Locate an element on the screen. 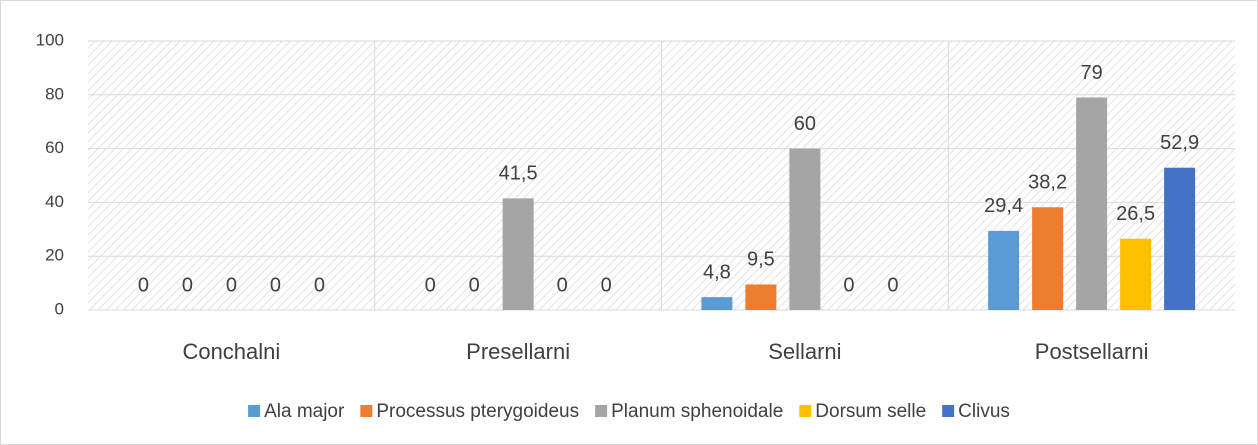 The width and height of the screenshot is (1258, 445). data-label: 60 is located at coordinates (805, 124).